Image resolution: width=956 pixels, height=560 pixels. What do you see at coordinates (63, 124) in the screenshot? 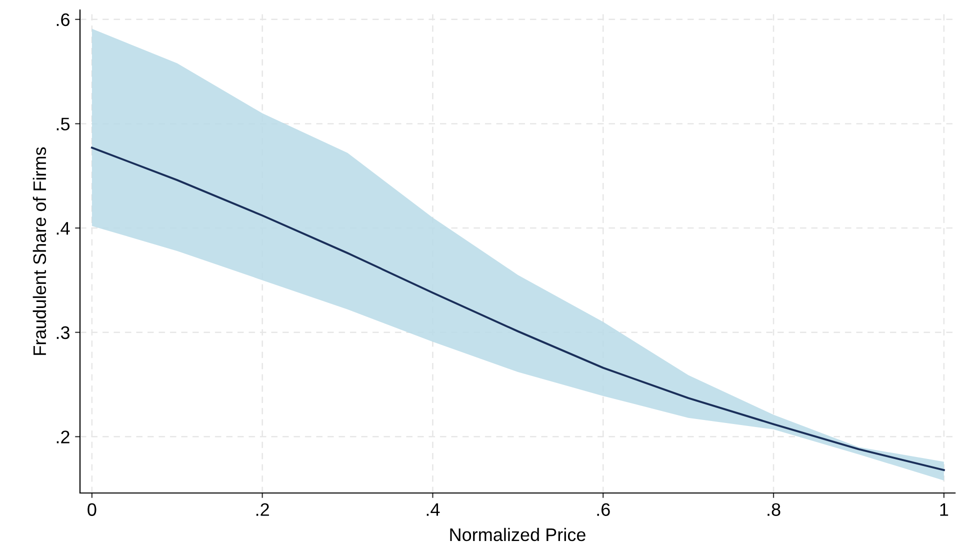
I see `y-tick-label: .5` at bounding box center [63, 124].